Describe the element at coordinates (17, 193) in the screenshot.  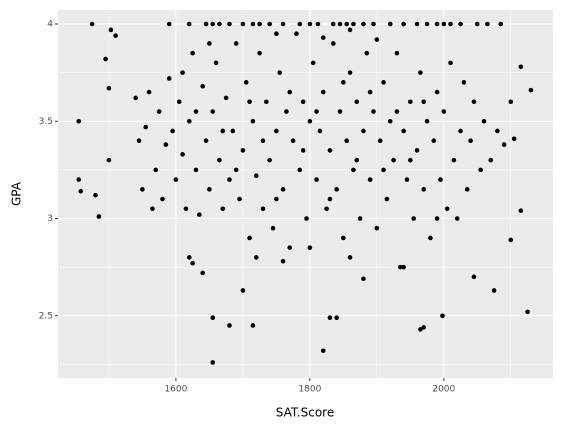
I see `y-axis-title: GPA` at that location.